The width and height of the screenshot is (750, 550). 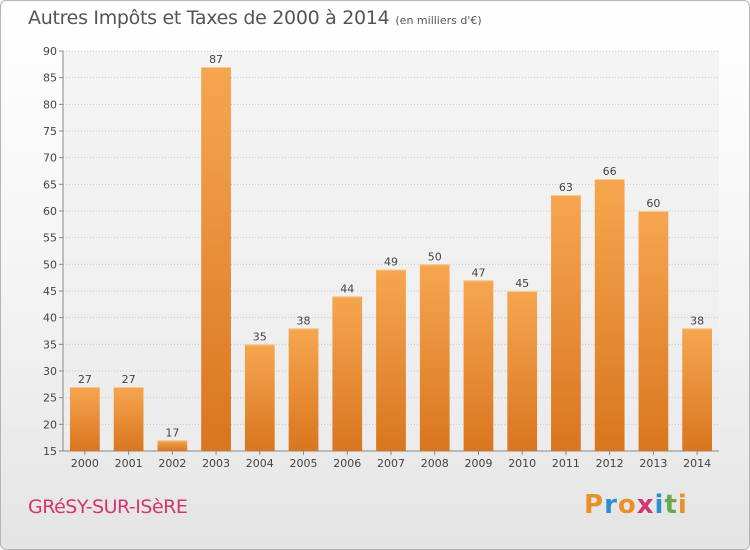 I want to click on data-label: 49, so click(x=391, y=262).